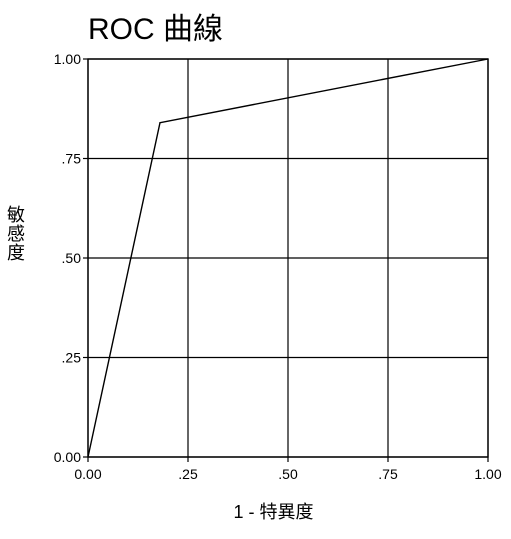 The height and width of the screenshot is (539, 511). What do you see at coordinates (87, 474) in the screenshot?
I see `x-tick-label-0: 0.00` at bounding box center [87, 474].